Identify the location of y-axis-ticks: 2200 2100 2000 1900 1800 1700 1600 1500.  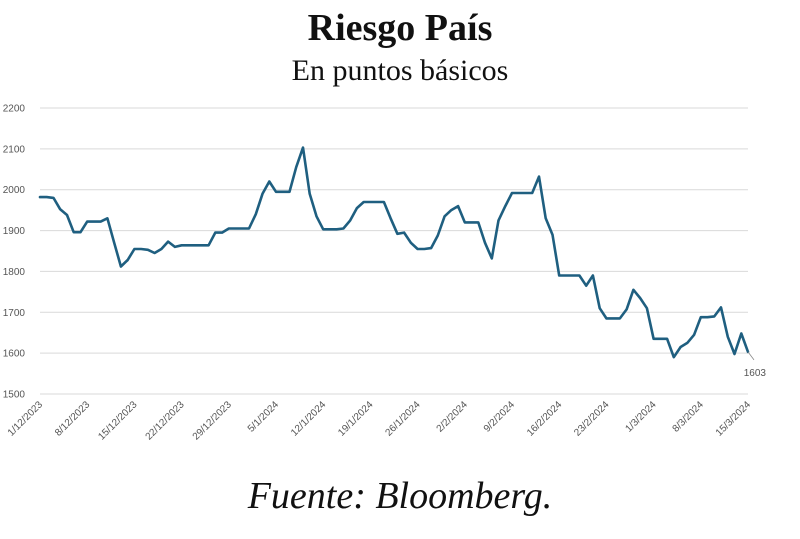
(14, 252).